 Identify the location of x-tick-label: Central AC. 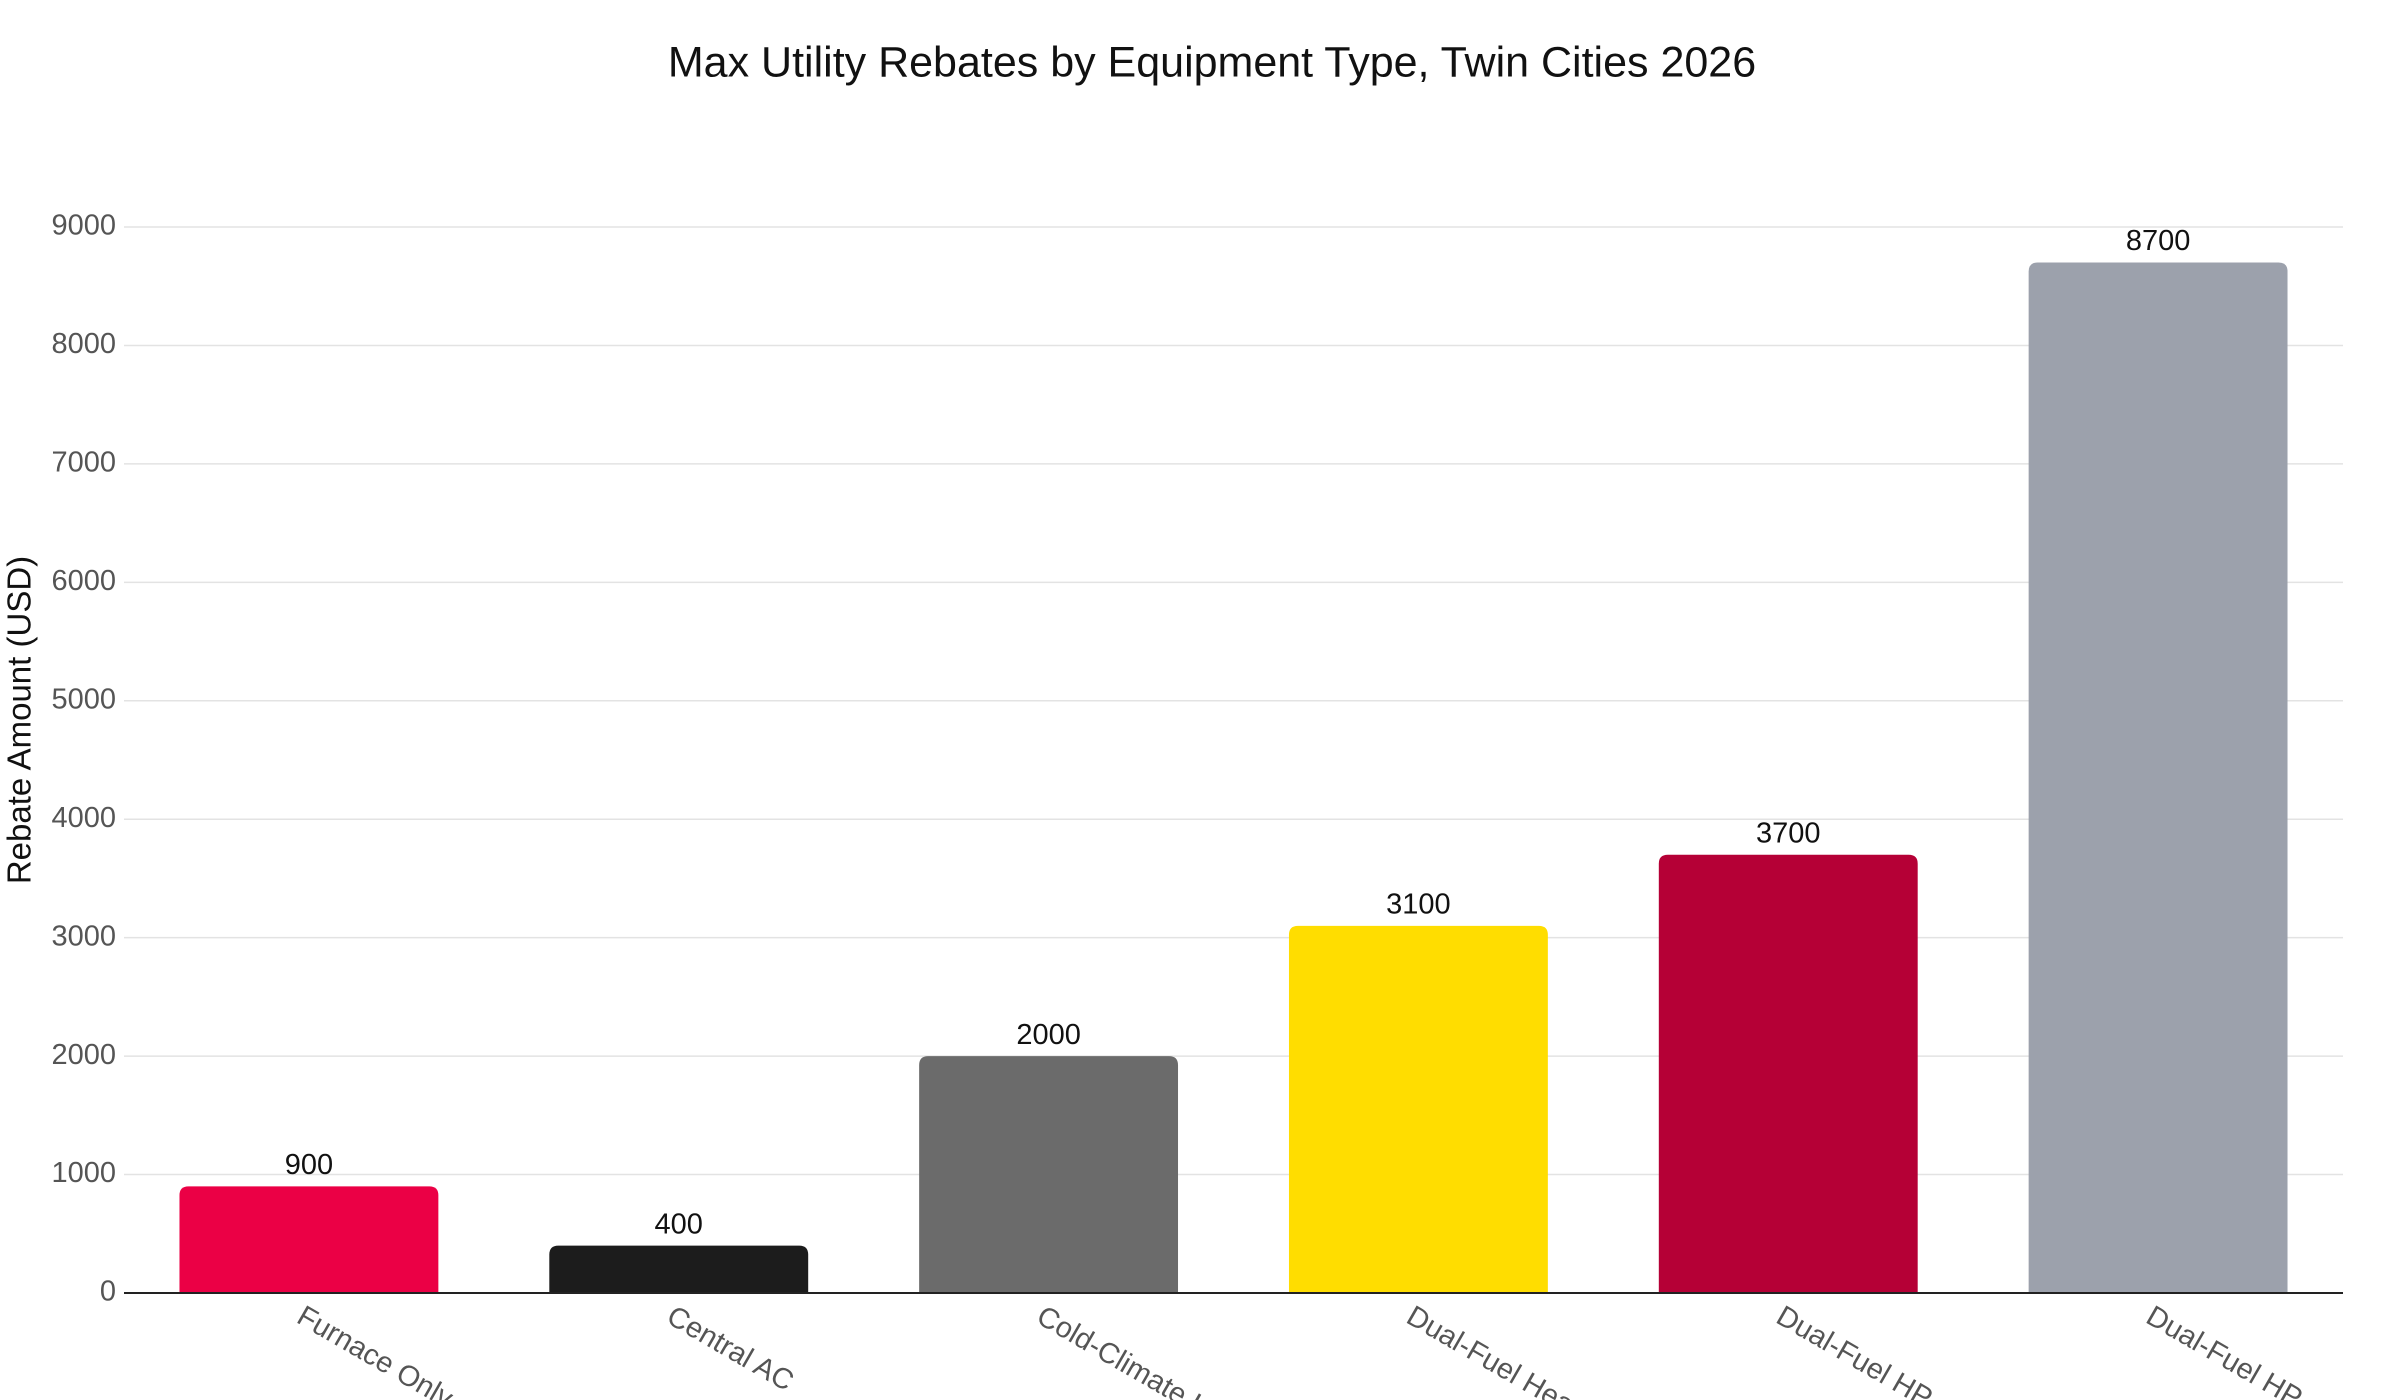
(729, 1349).